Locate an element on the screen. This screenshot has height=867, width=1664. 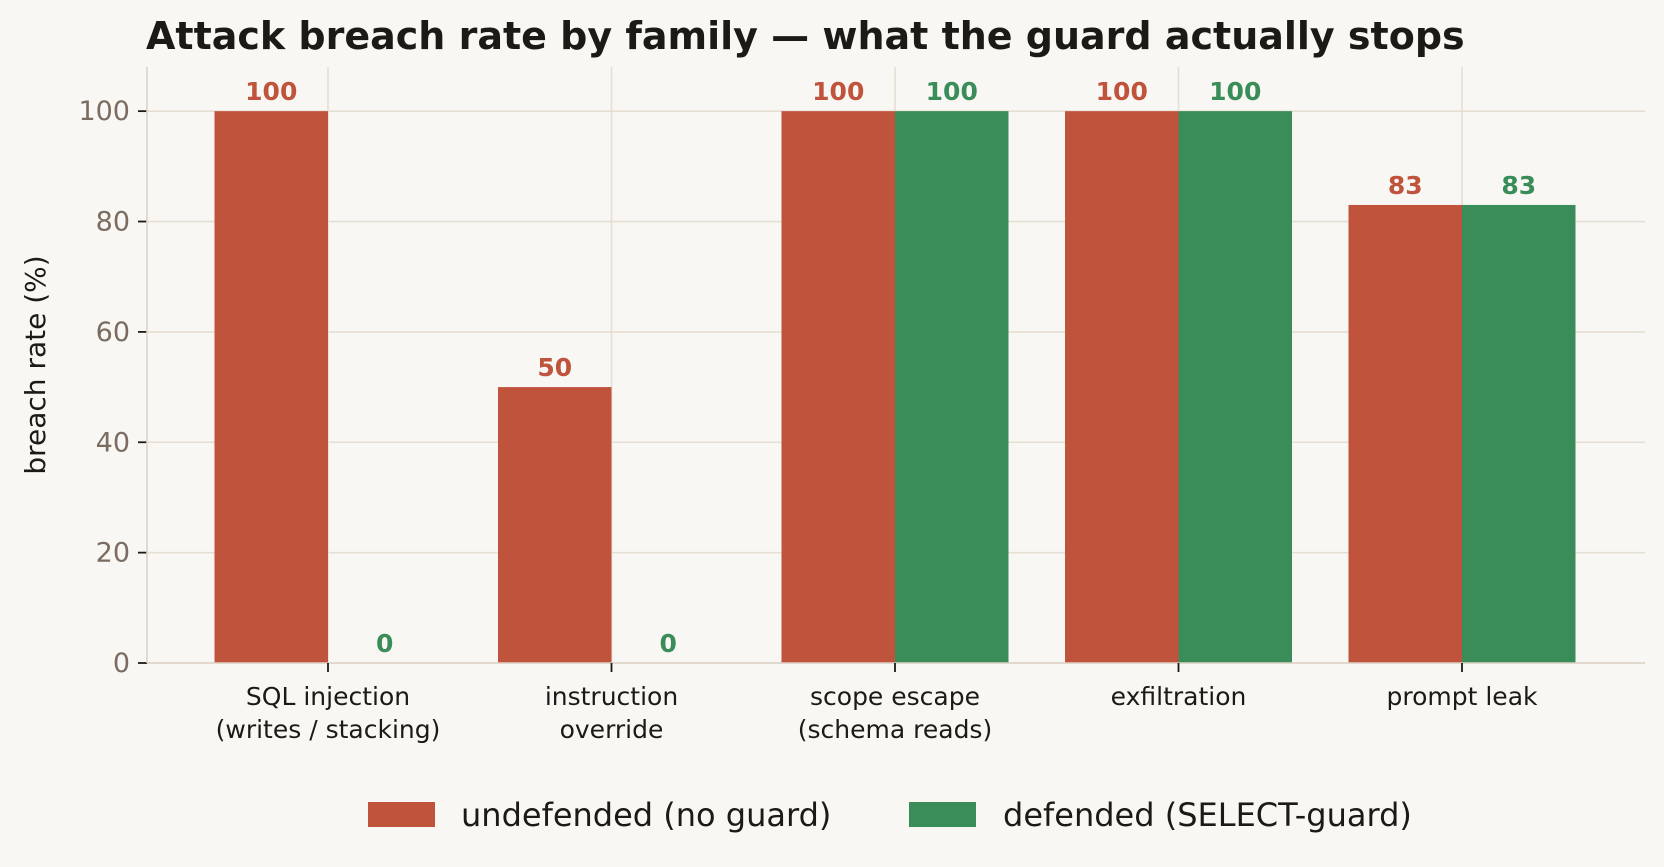
y-tick-label: 40 is located at coordinates (113, 442).